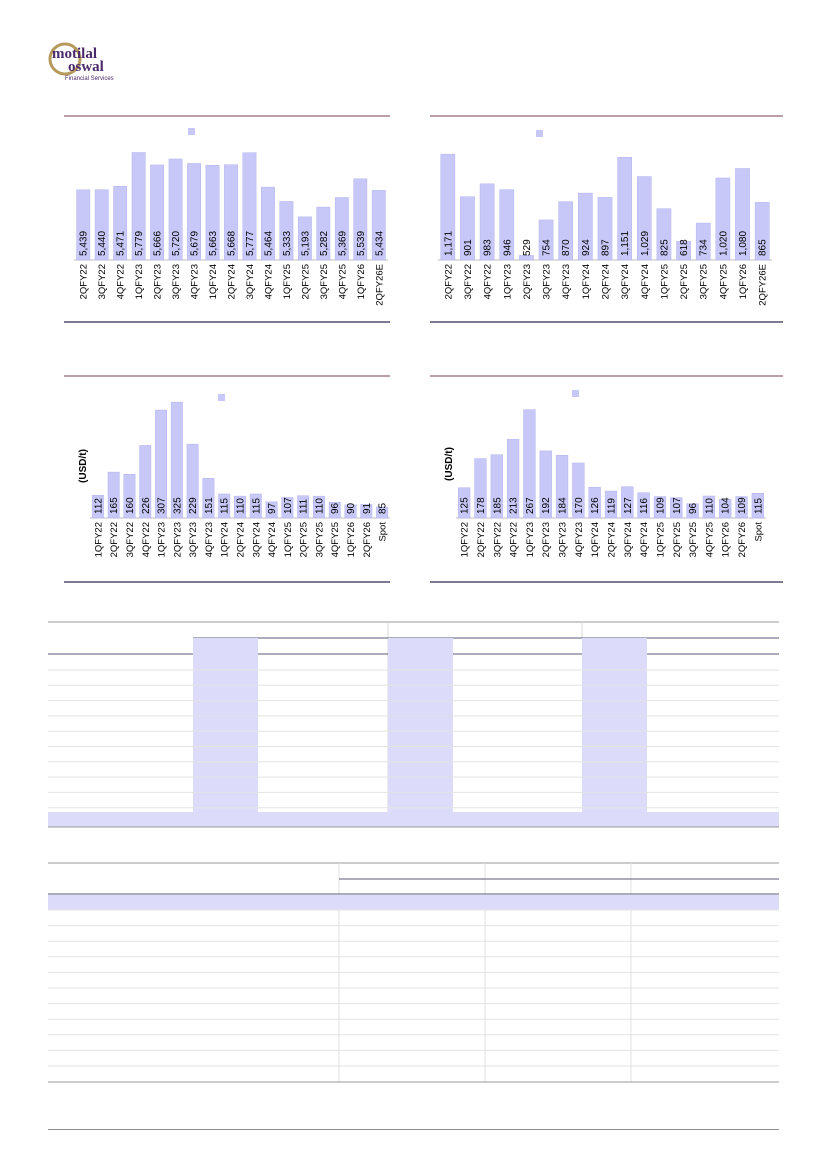 The width and height of the screenshot is (827, 1169). Describe the element at coordinates (628, 505) in the screenshot. I see `bar-value-label: 127` at that location.